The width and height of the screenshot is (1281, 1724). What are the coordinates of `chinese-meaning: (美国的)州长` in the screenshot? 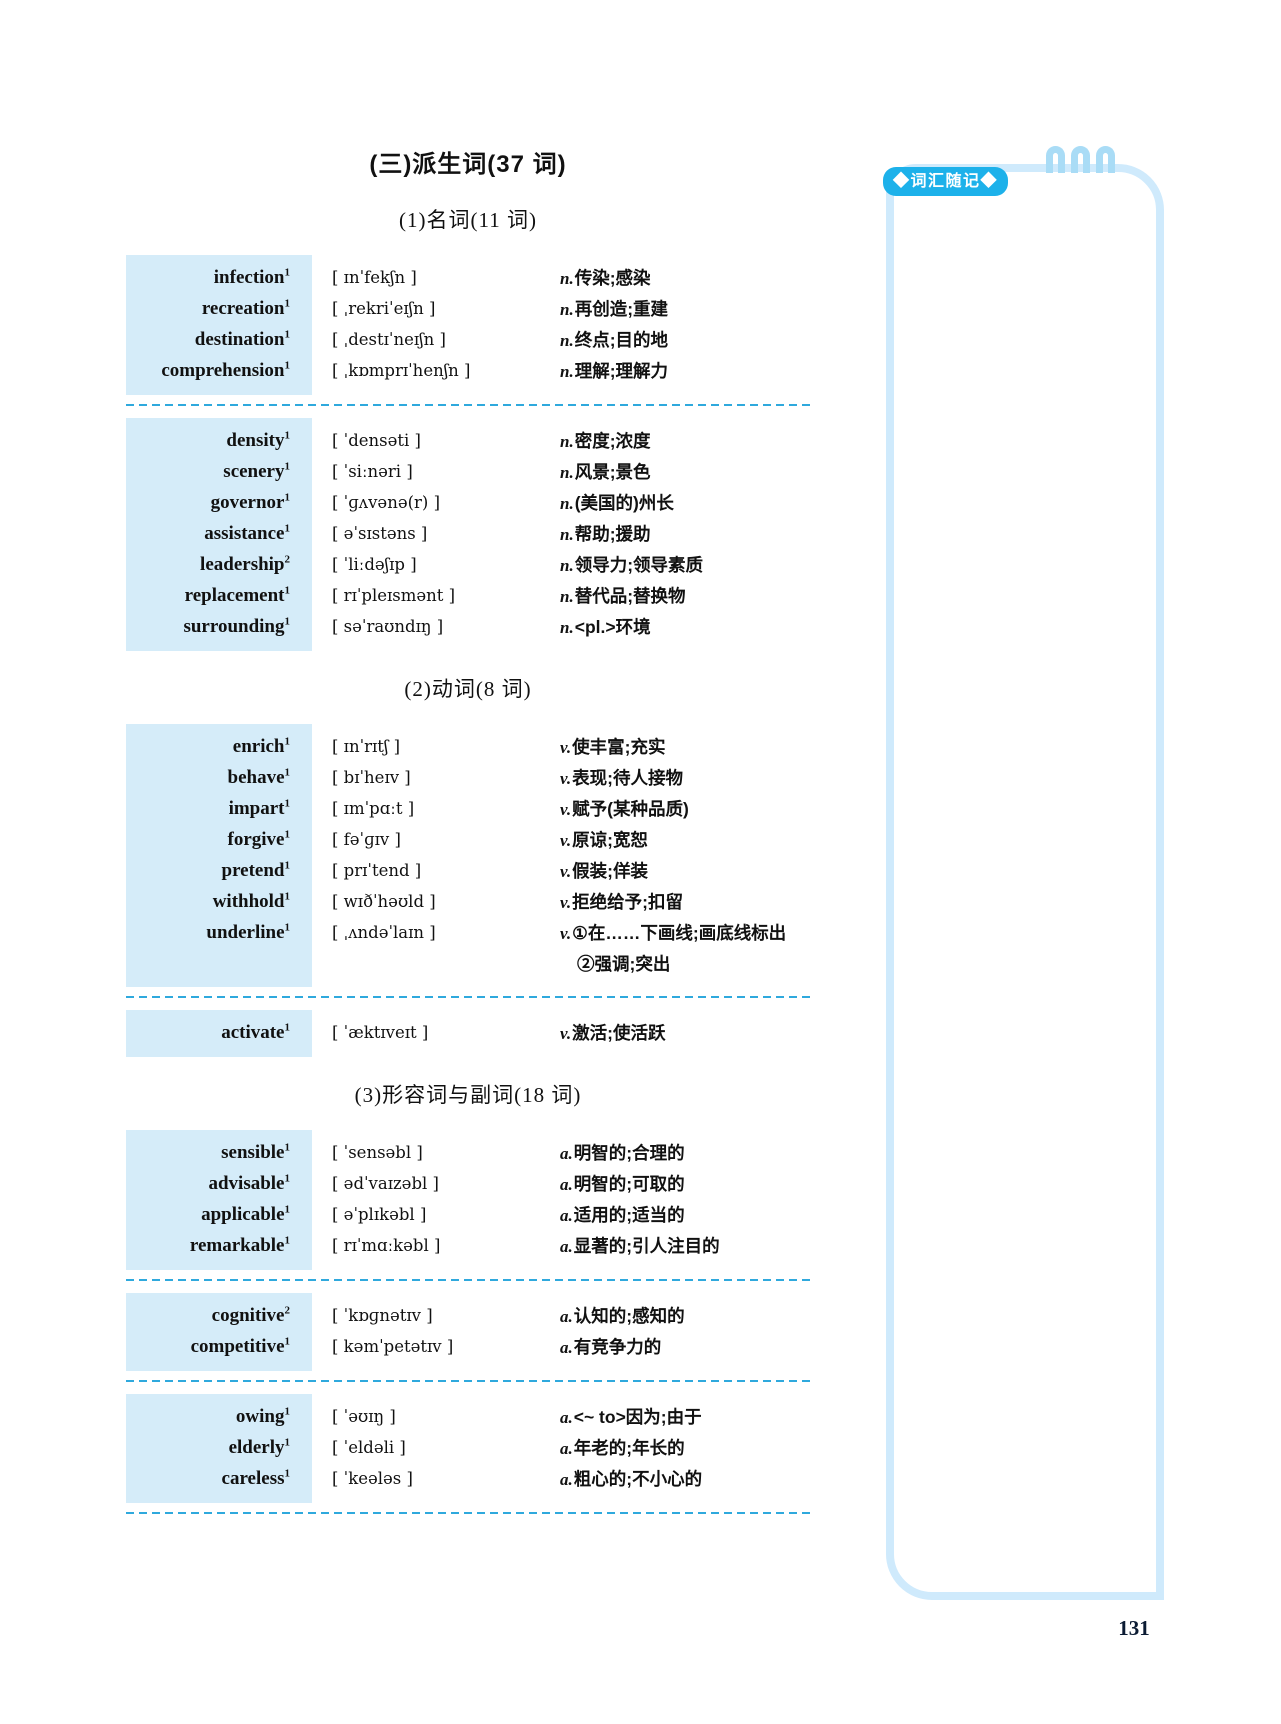 It's located at (624, 503).